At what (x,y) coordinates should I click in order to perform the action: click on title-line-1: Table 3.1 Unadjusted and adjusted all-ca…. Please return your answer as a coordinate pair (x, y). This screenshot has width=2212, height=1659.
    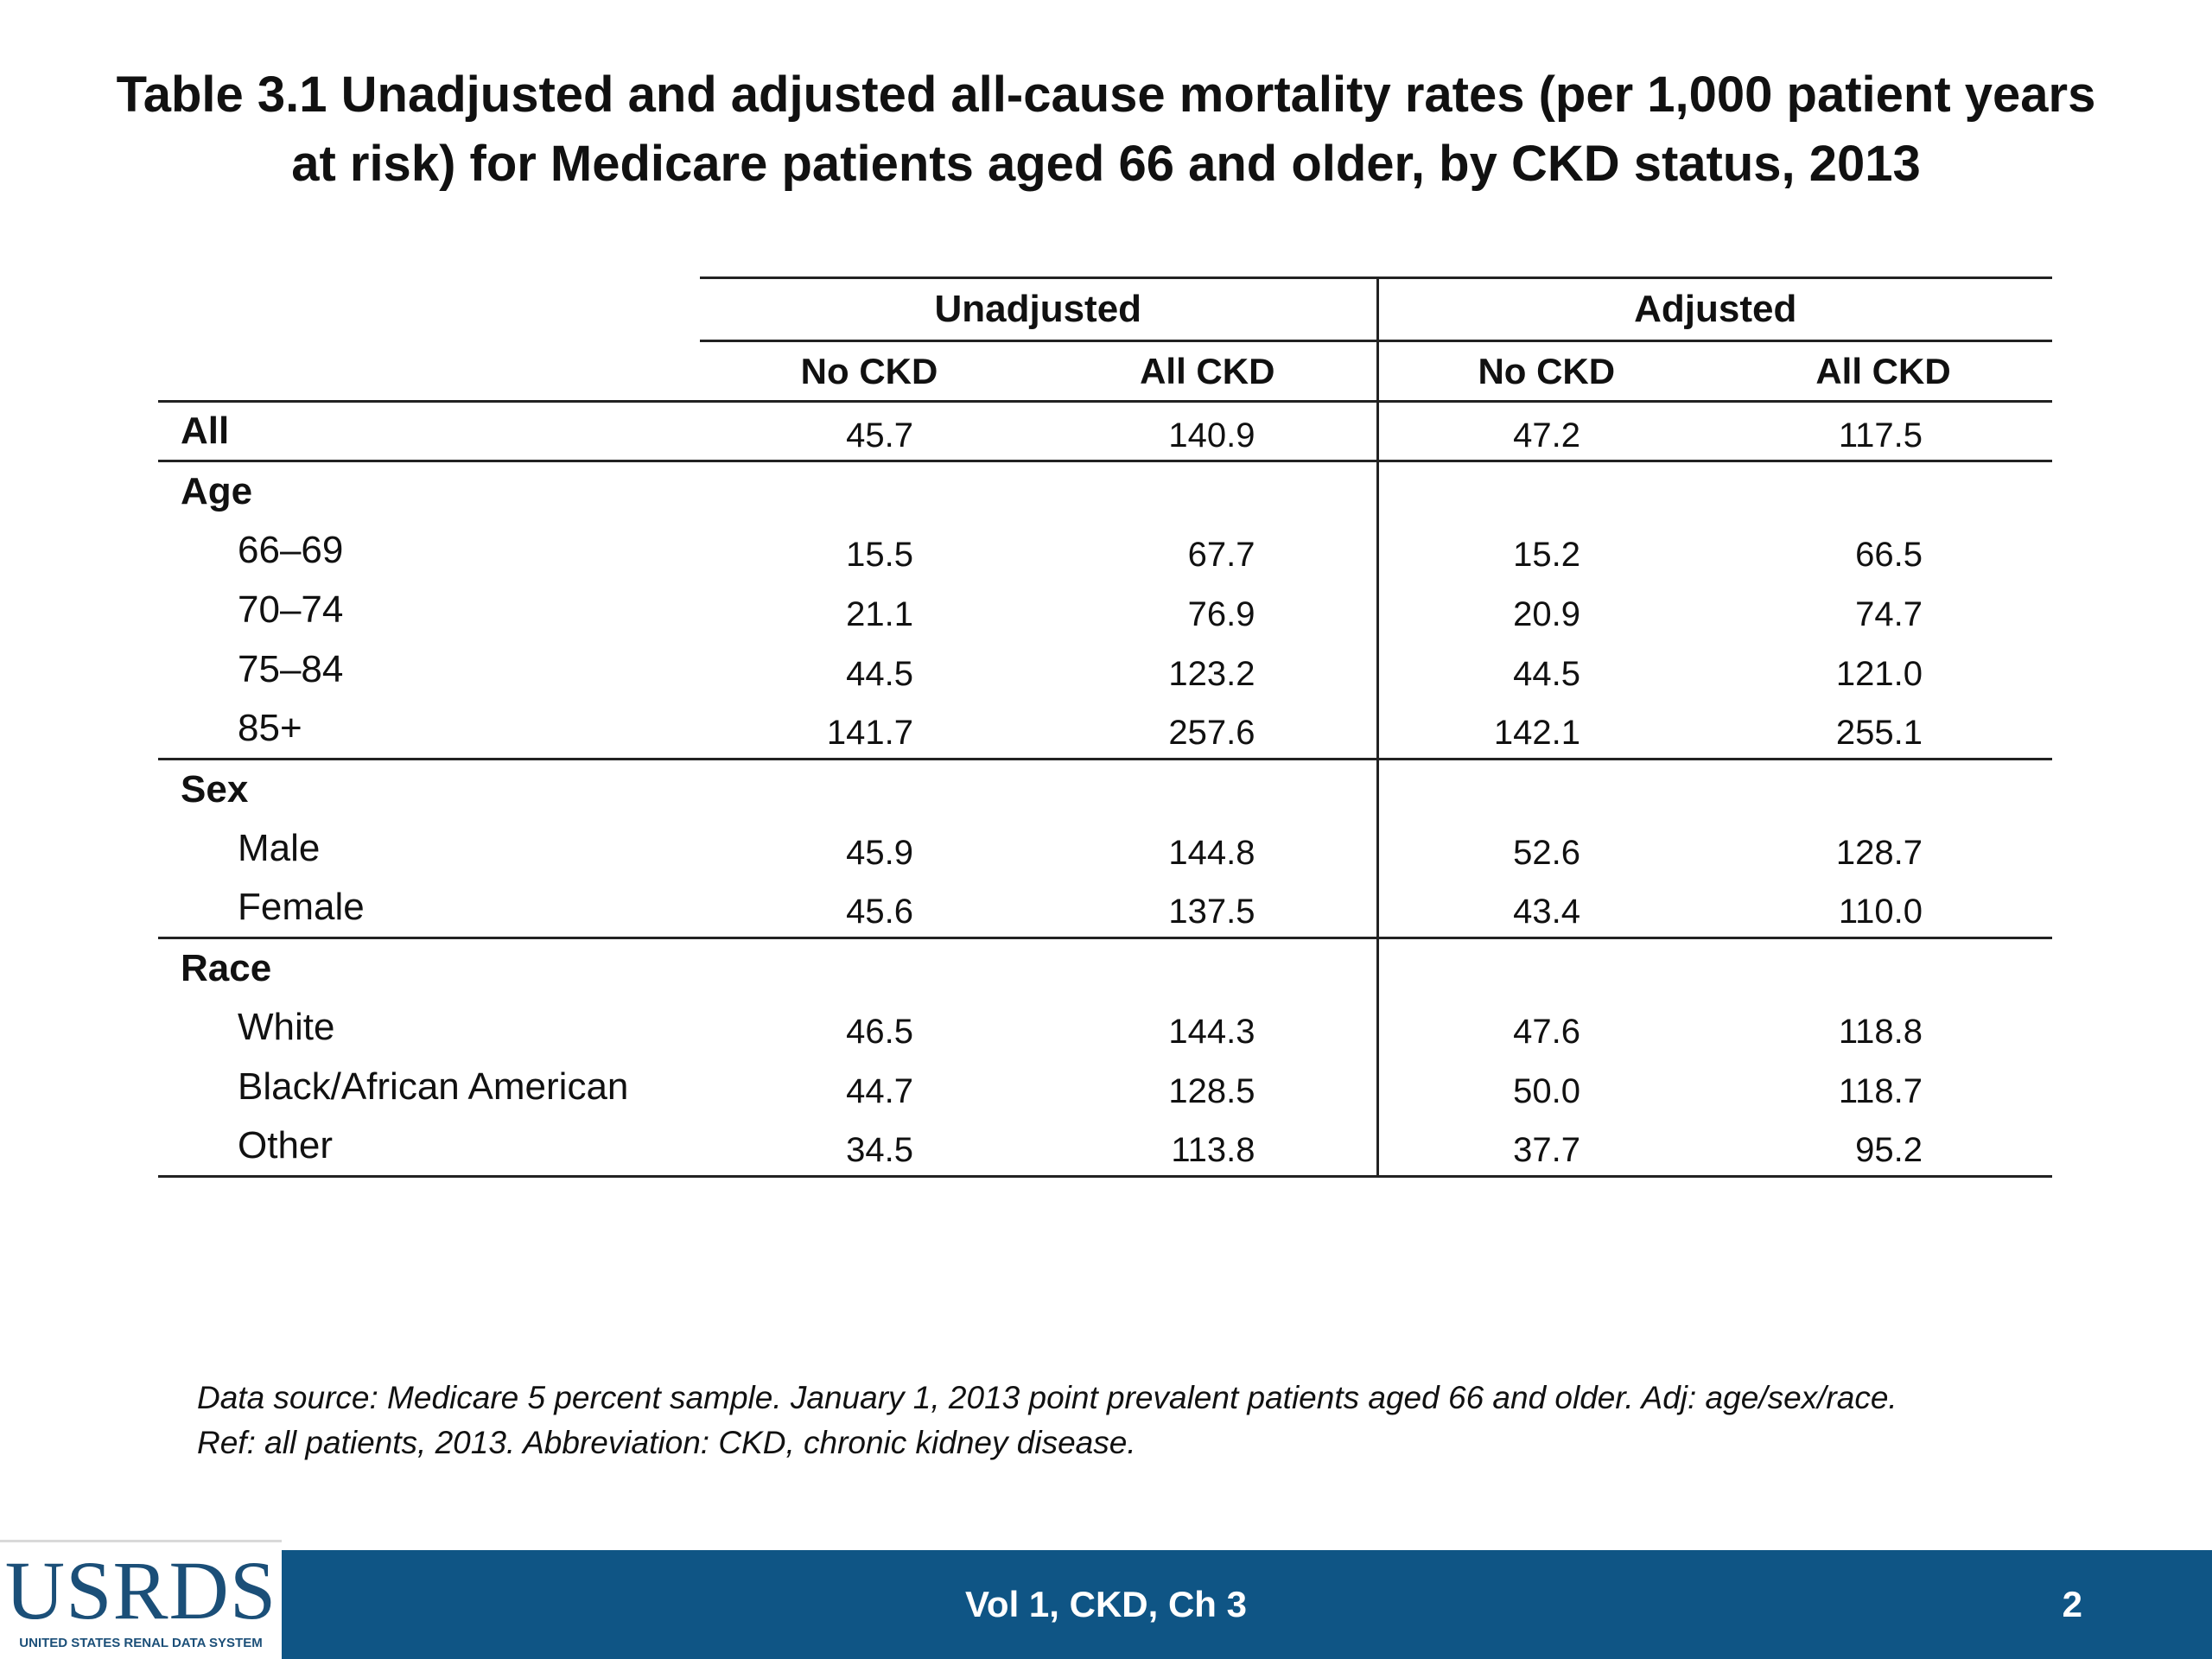
    Looking at the image, I should click on (1106, 95).